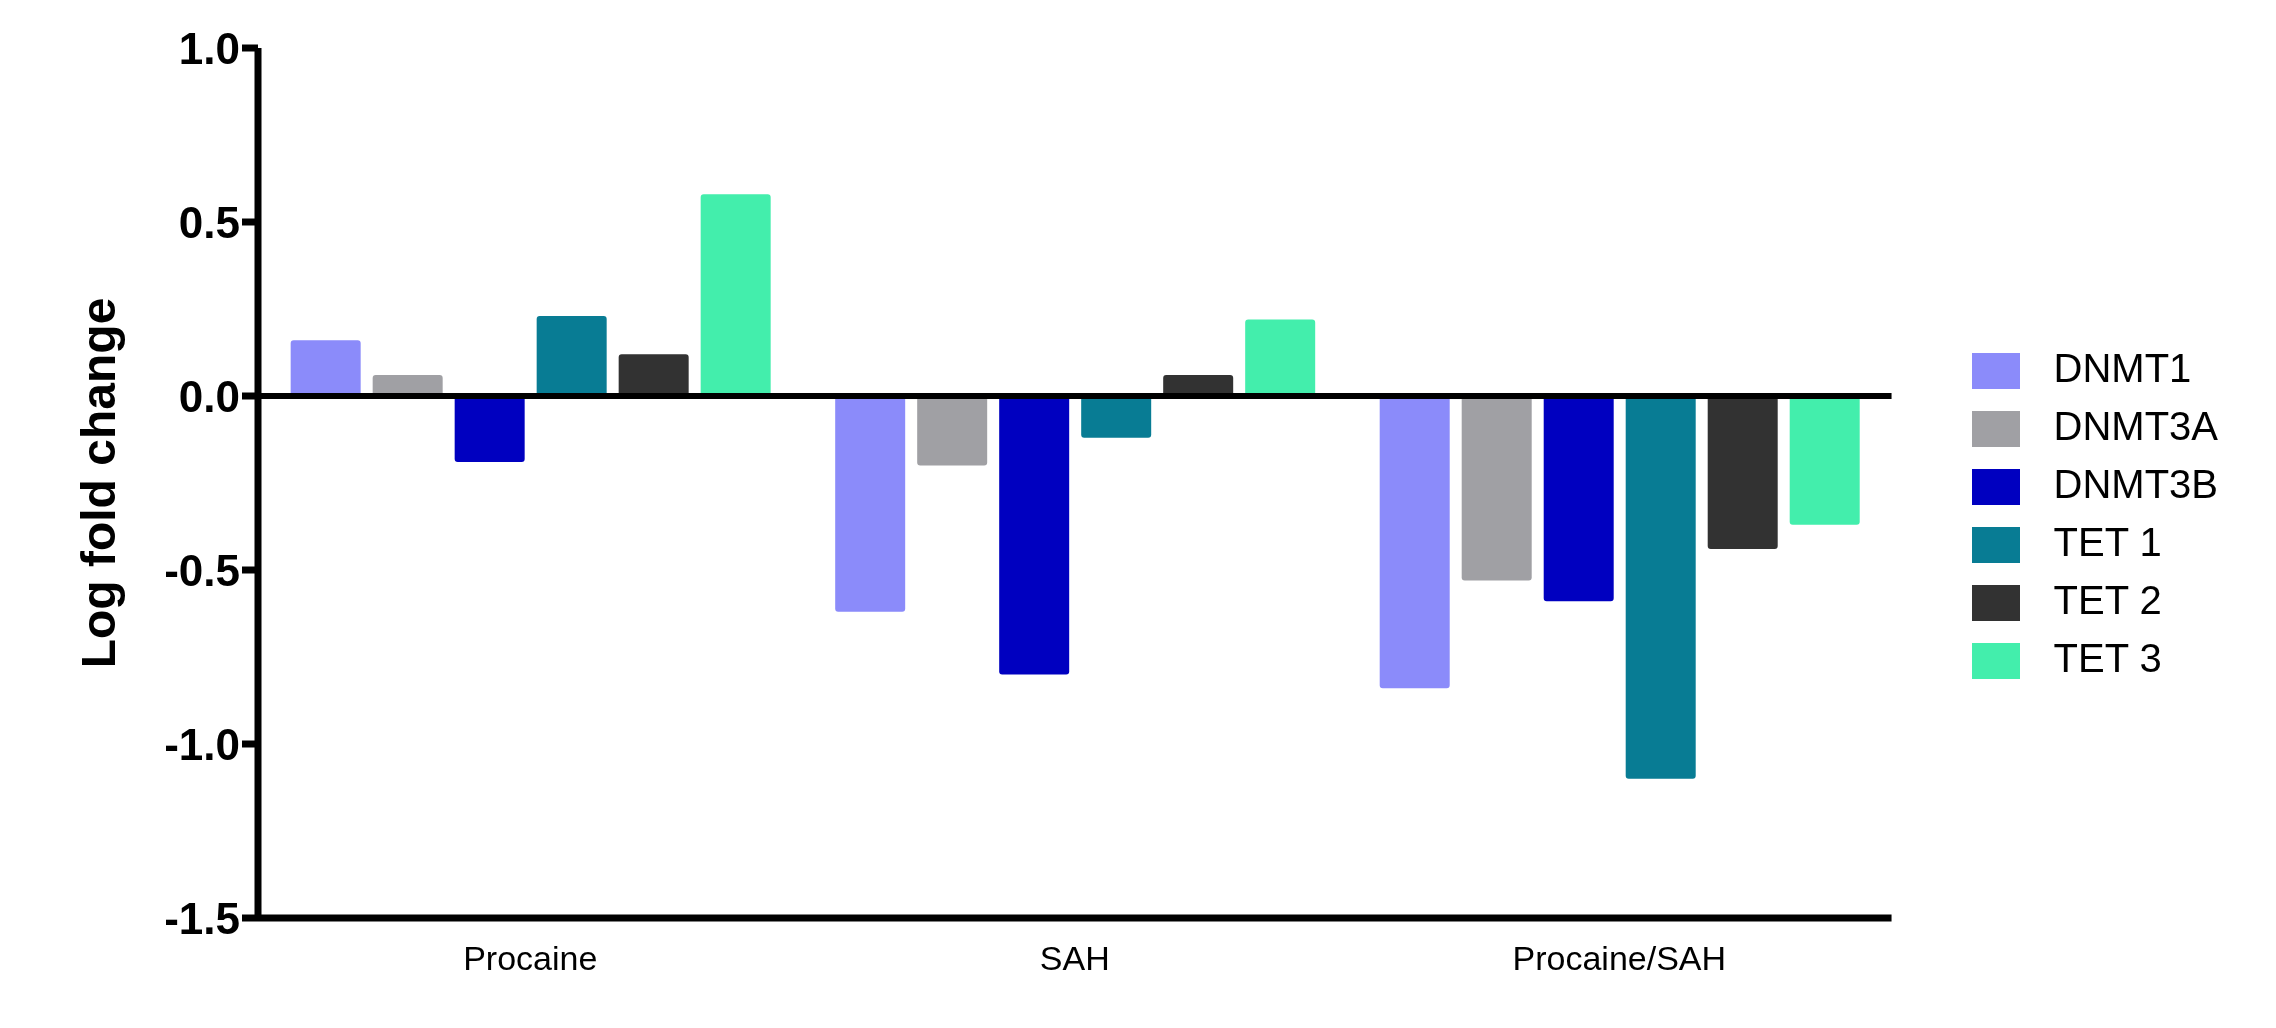 This screenshot has height=1028, width=2276. Describe the element at coordinates (99, 483) in the screenshot. I see `y-axis-title: Log fold change` at that location.